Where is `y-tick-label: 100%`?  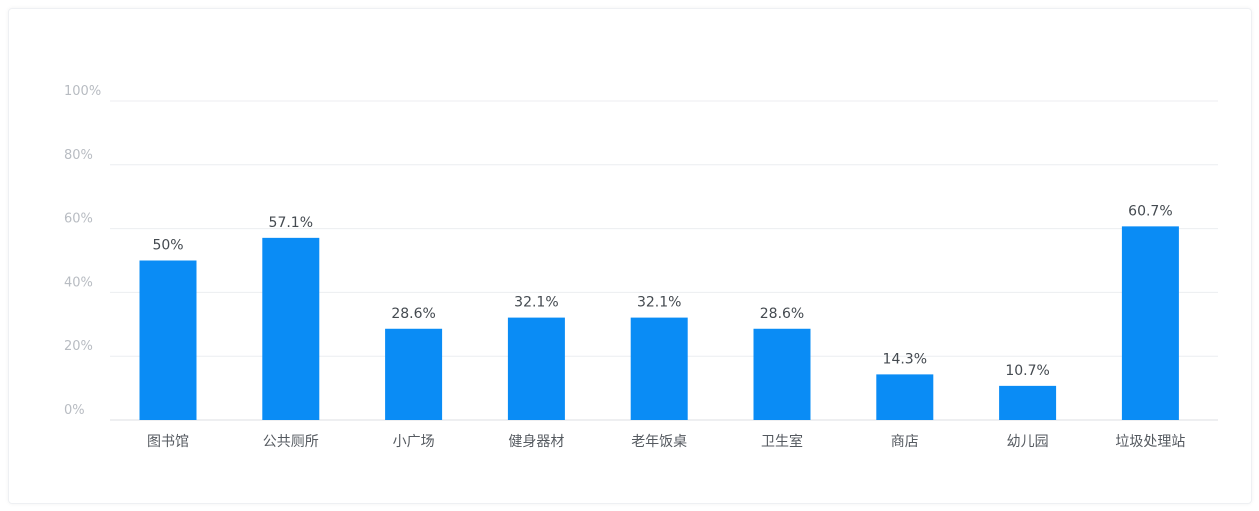
y-tick-label: 100% is located at coordinates (82, 91).